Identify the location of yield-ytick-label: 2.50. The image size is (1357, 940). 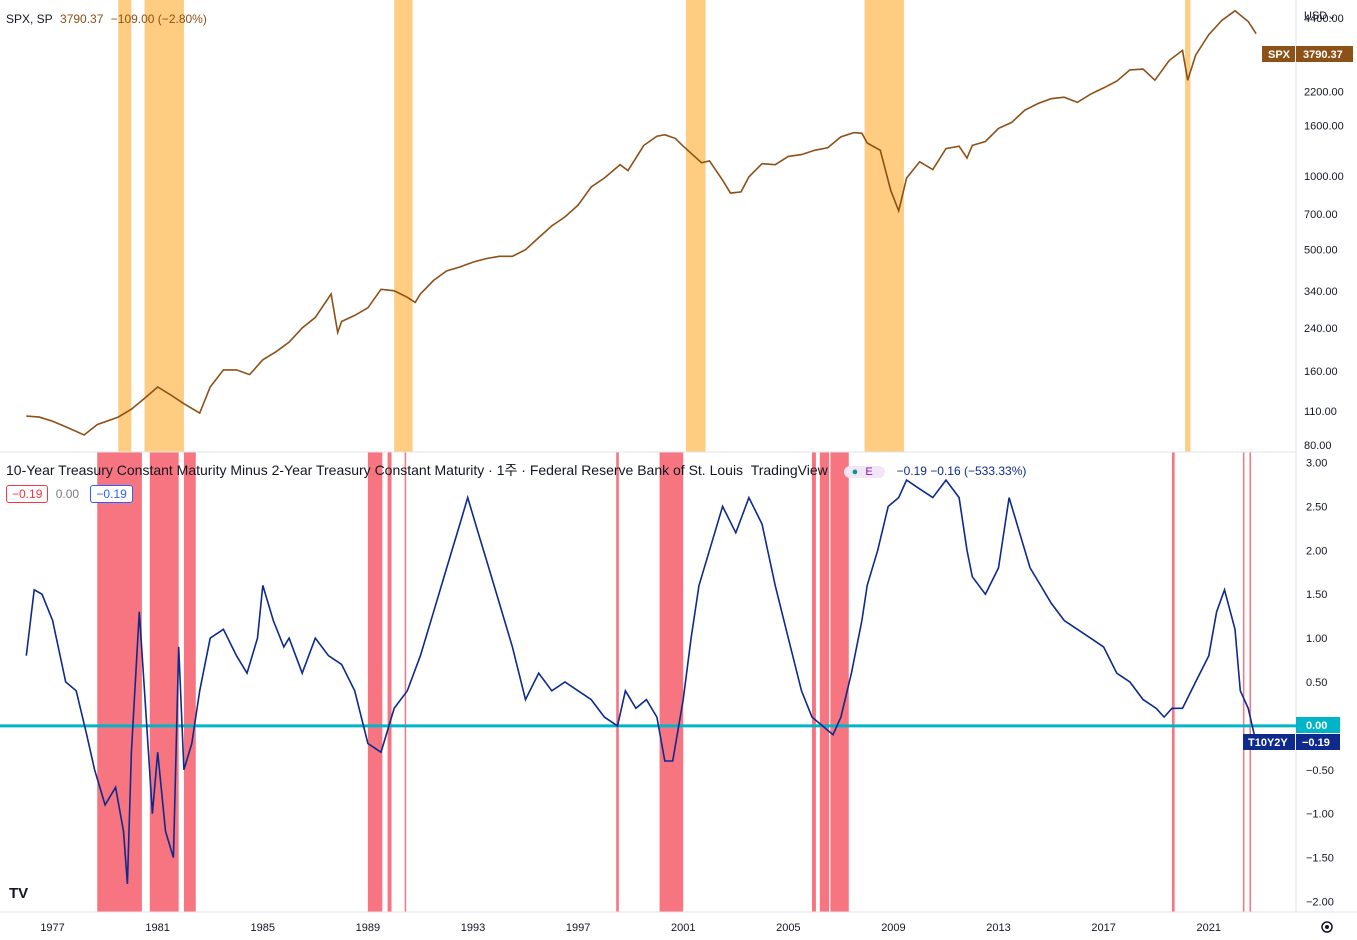
(1316, 507).